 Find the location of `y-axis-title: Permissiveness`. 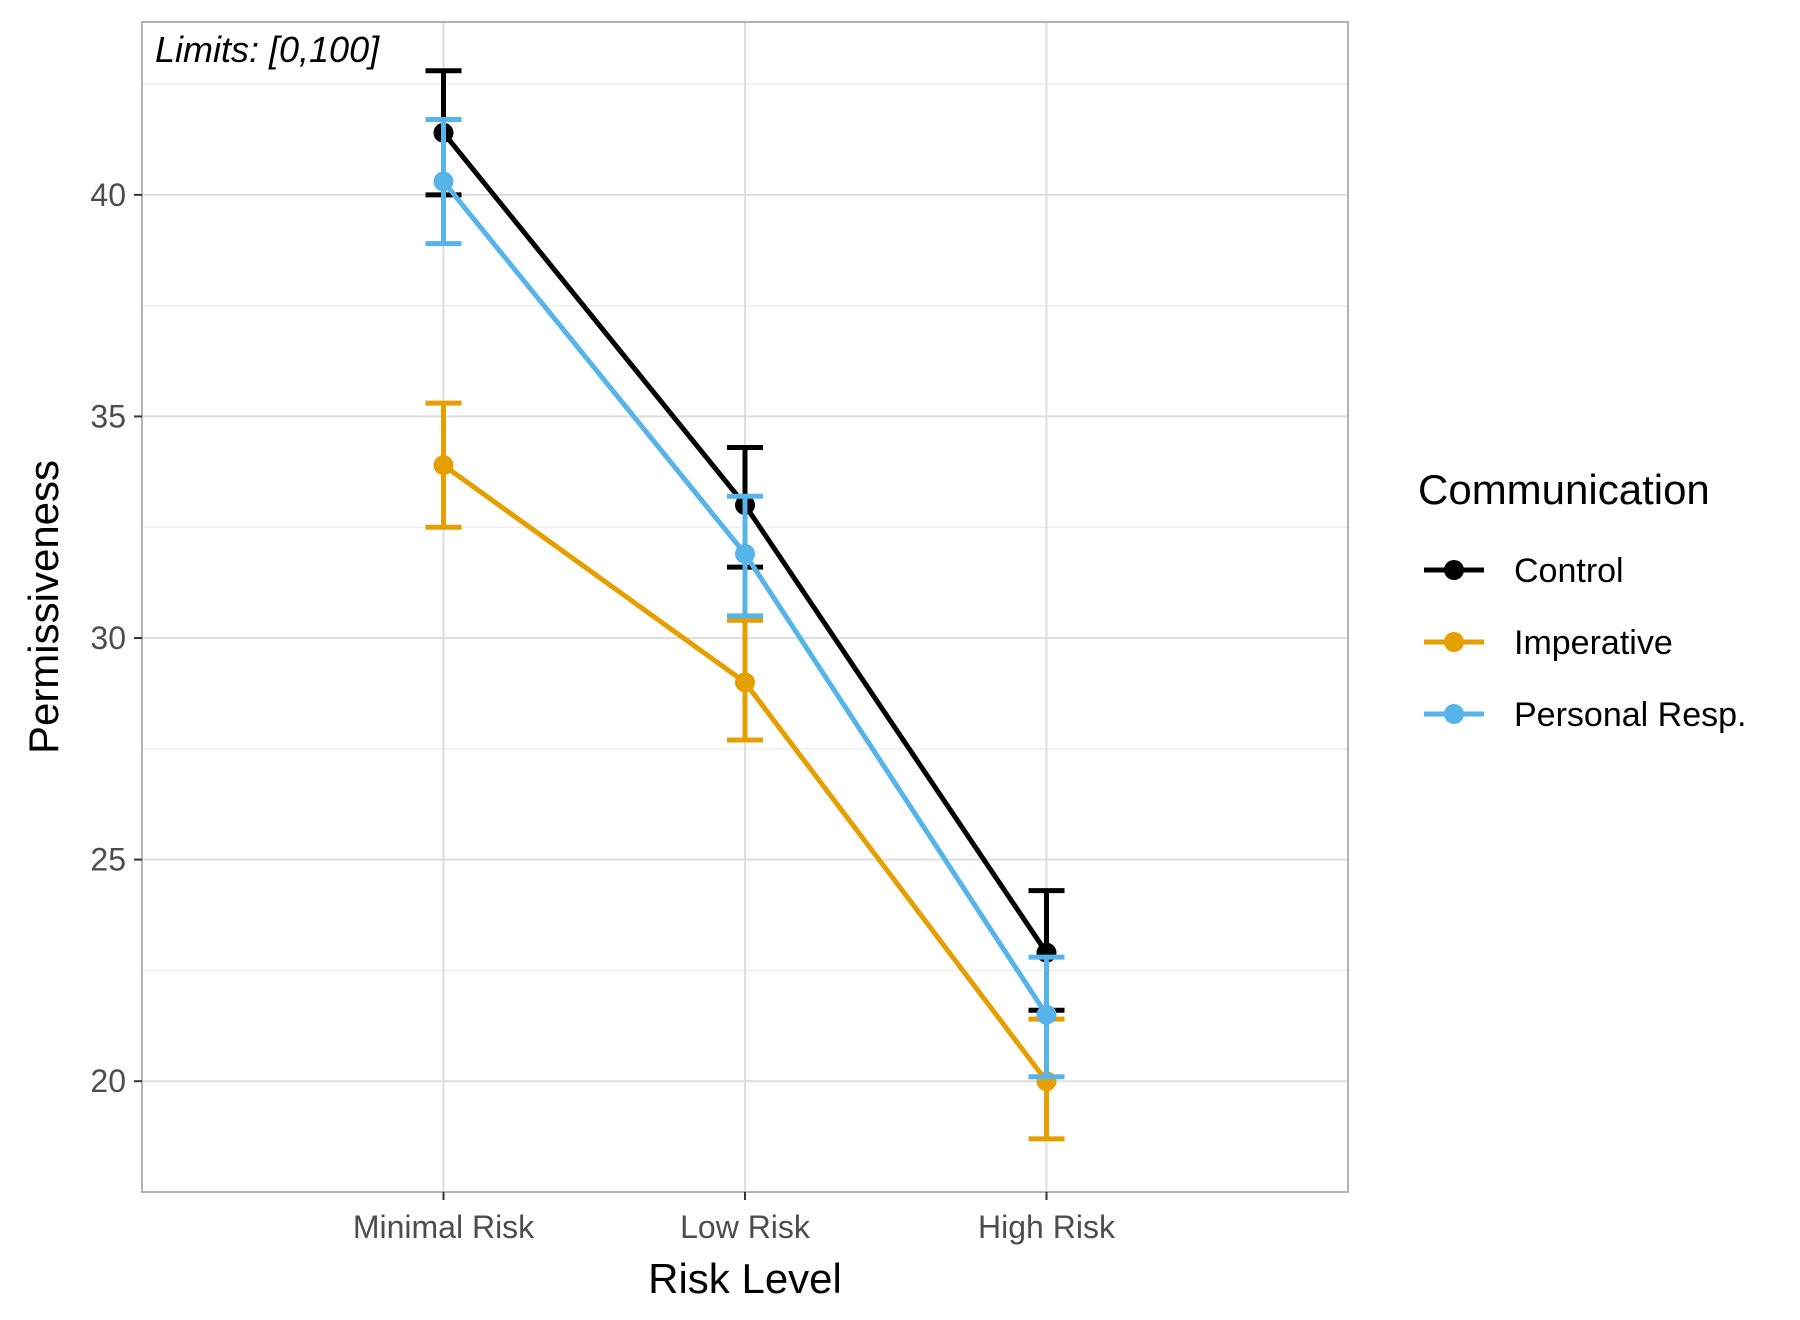

y-axis-title: Permissiveness is located at coordinates (43, 607).